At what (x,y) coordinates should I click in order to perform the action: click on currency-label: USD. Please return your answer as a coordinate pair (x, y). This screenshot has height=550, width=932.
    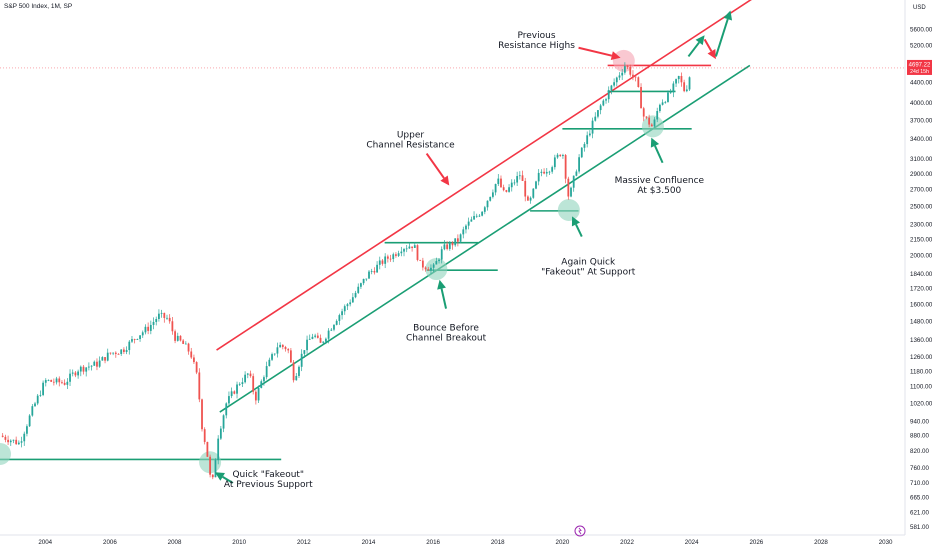
    Looking at the image, I should click on (919, 8).